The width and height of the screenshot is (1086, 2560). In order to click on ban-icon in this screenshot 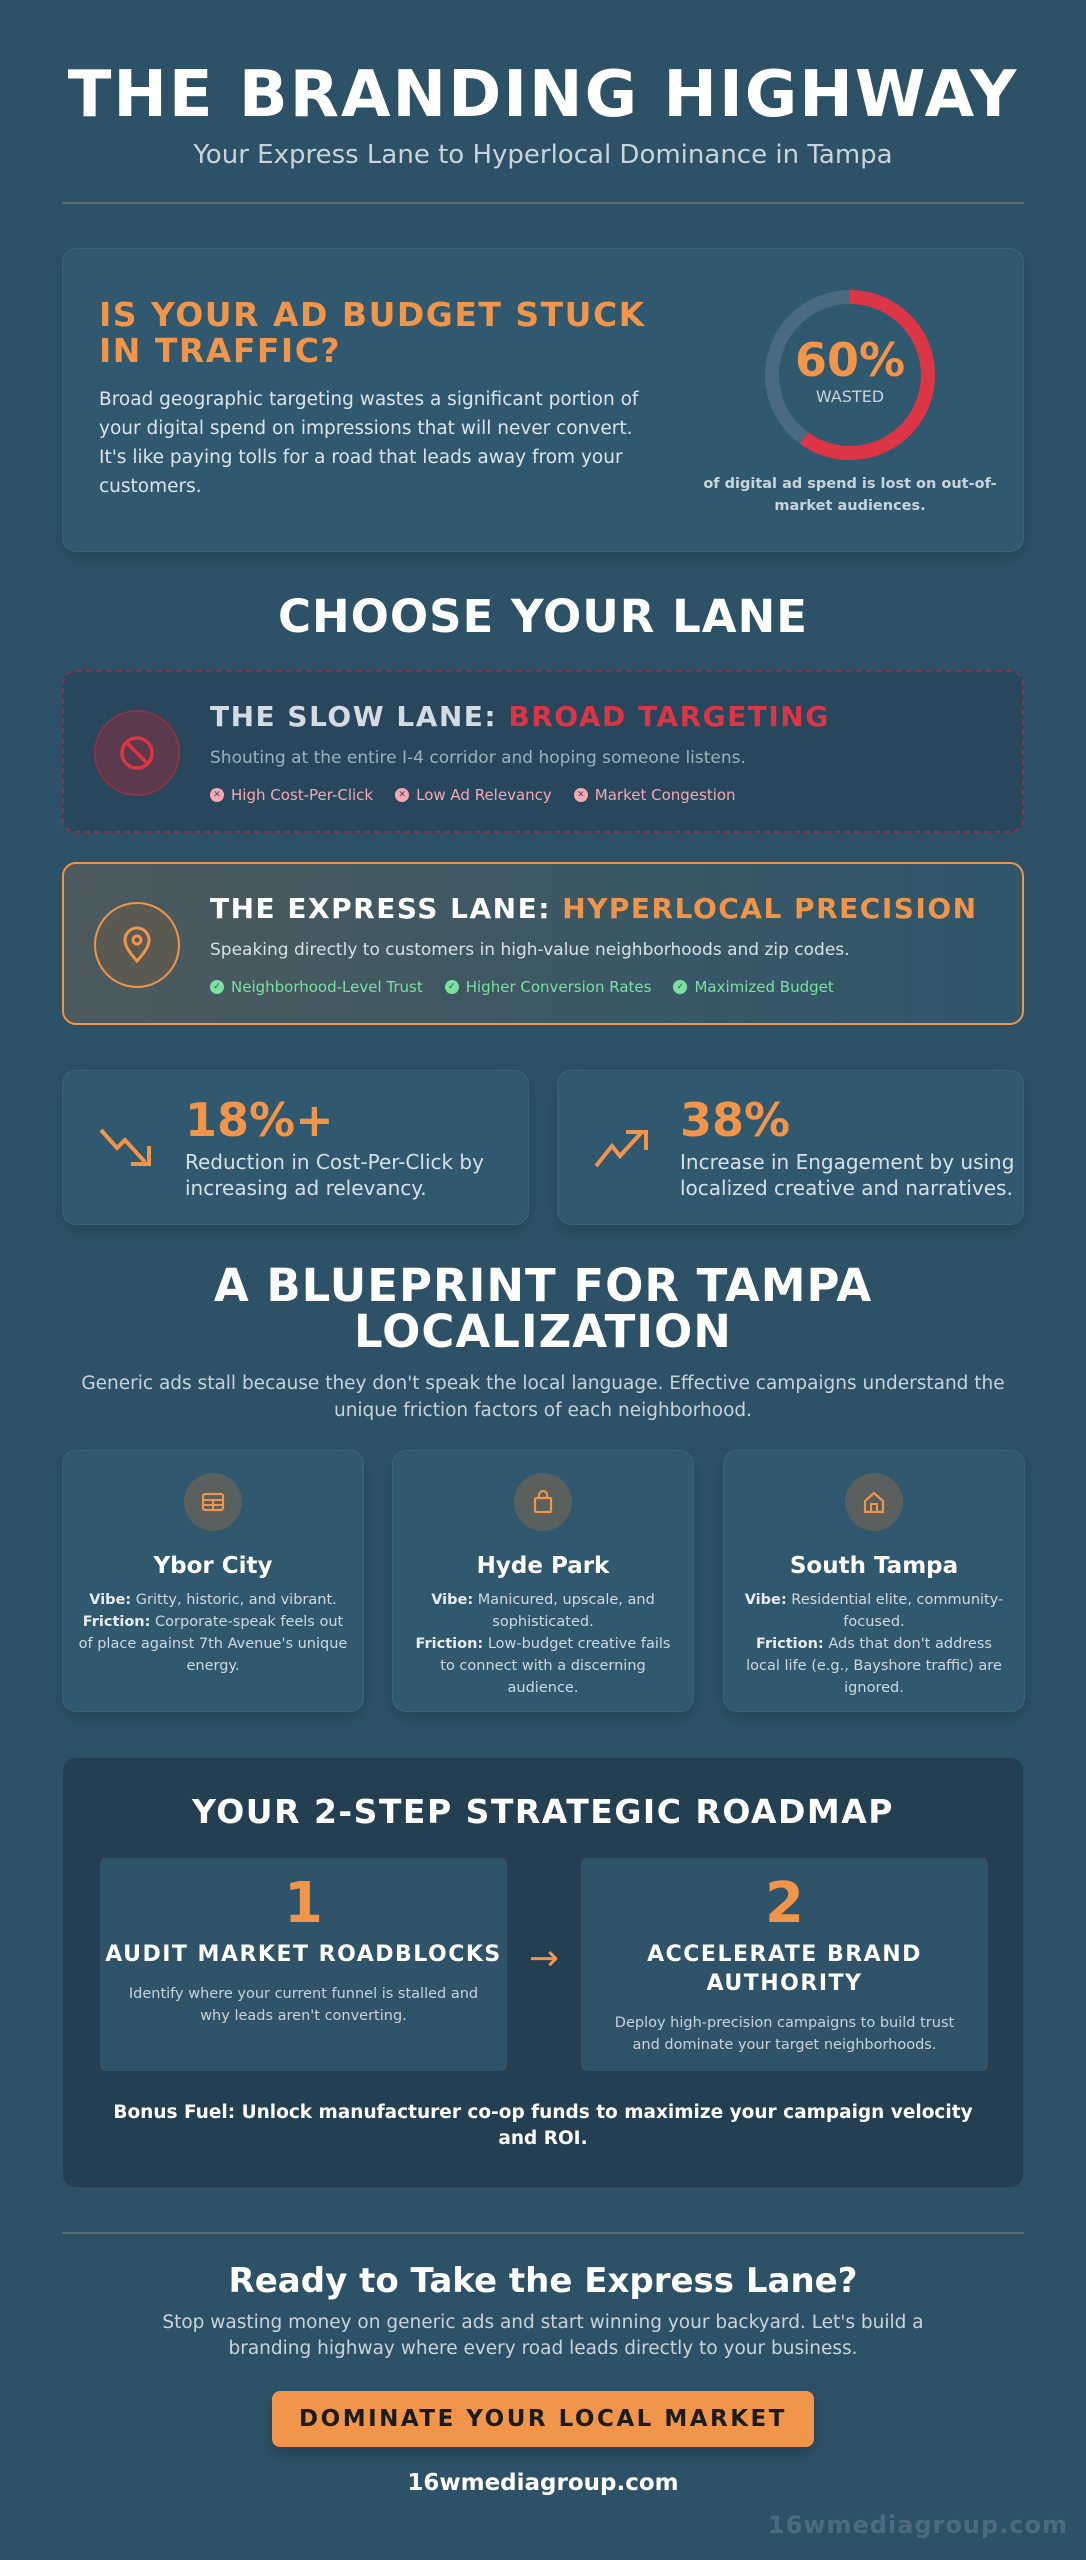, I will do `click(137, 753)`.